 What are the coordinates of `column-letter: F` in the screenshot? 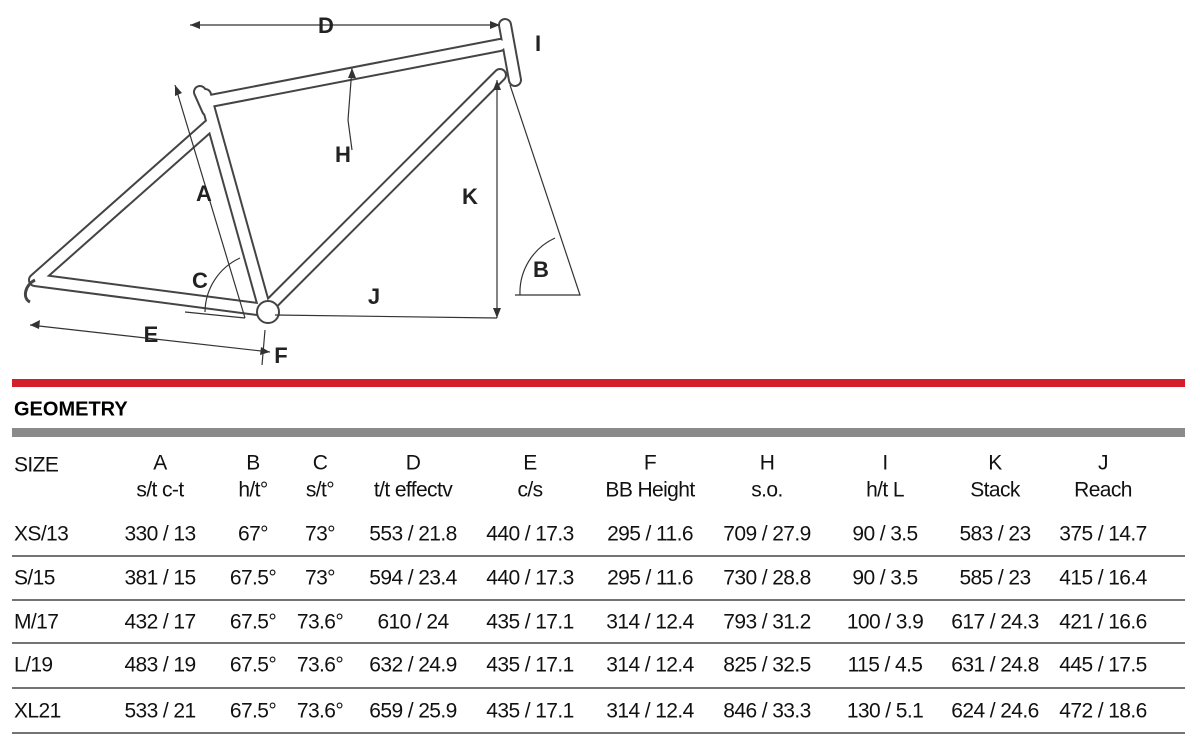 It's located at (650, 463).